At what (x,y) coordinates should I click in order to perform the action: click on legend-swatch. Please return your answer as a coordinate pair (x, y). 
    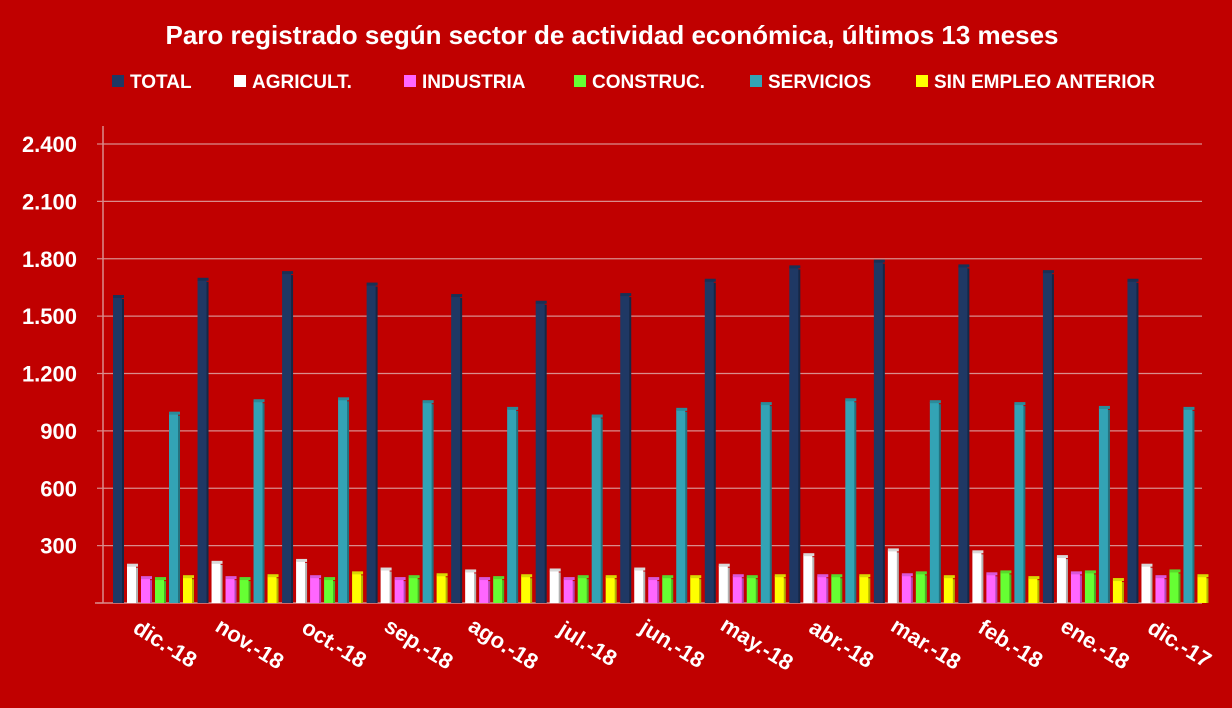
    Looking at the image, I should click on (580, 81).